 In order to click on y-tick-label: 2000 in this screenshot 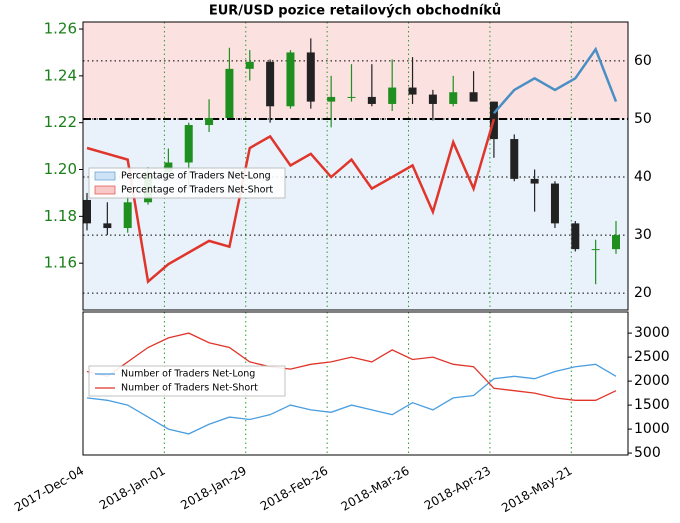, I will do `click(652, 381)`.